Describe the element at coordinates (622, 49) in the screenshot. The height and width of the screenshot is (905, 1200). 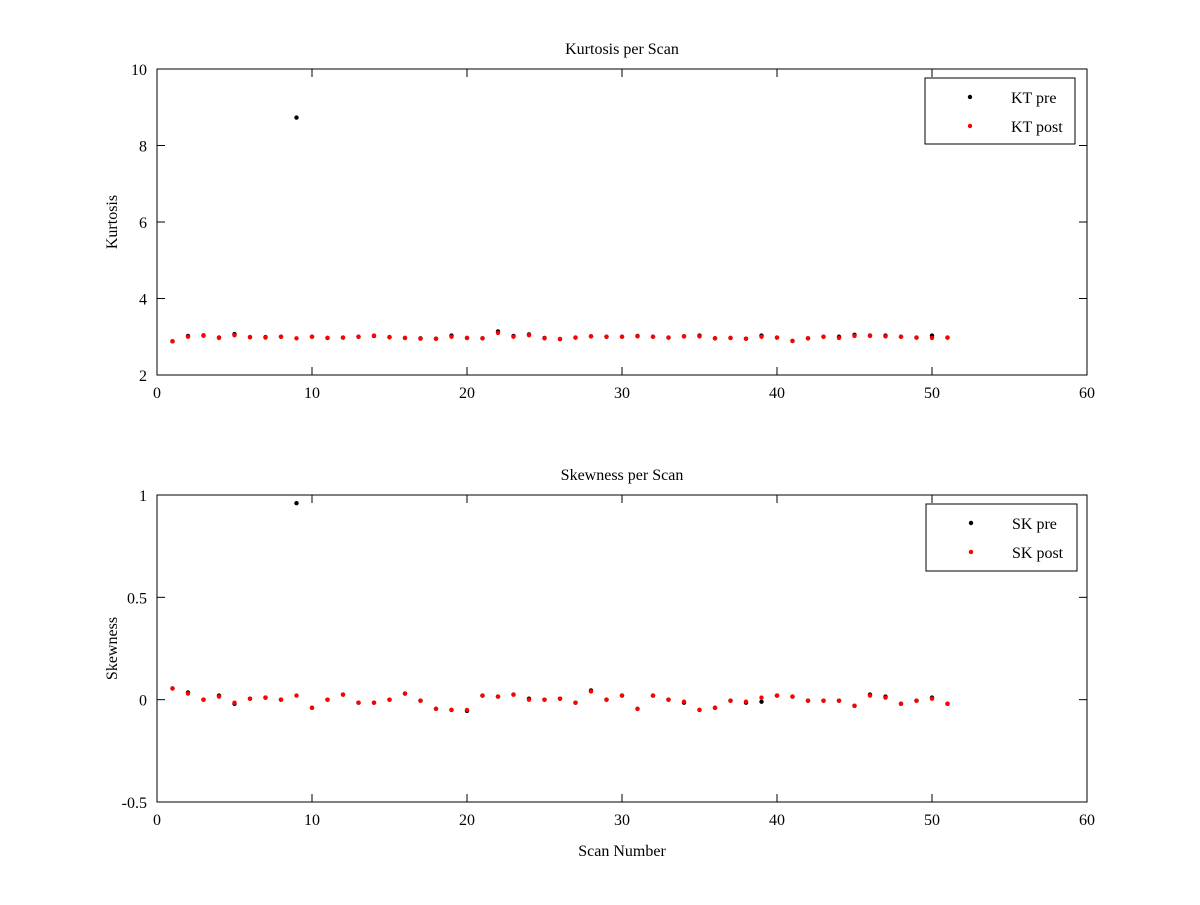
I see `chart-title: Kurtosis per Scan` at that location.